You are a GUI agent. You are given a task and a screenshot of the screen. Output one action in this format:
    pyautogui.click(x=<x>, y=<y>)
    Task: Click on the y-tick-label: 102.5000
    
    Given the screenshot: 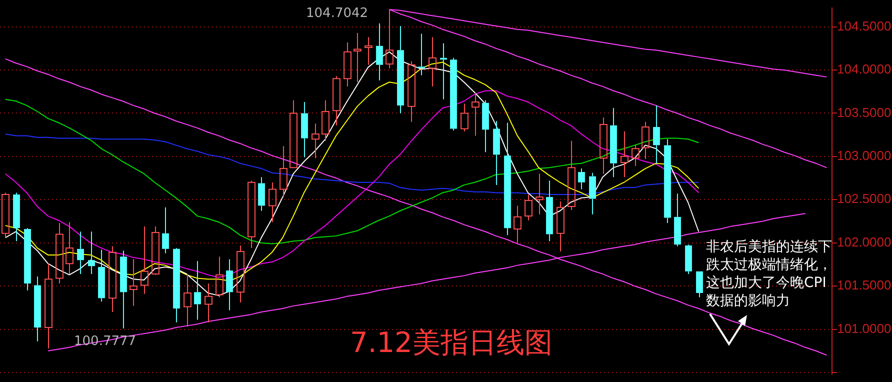 What is the action you would take?
    pyautogui.click(x=864, y=198)
    